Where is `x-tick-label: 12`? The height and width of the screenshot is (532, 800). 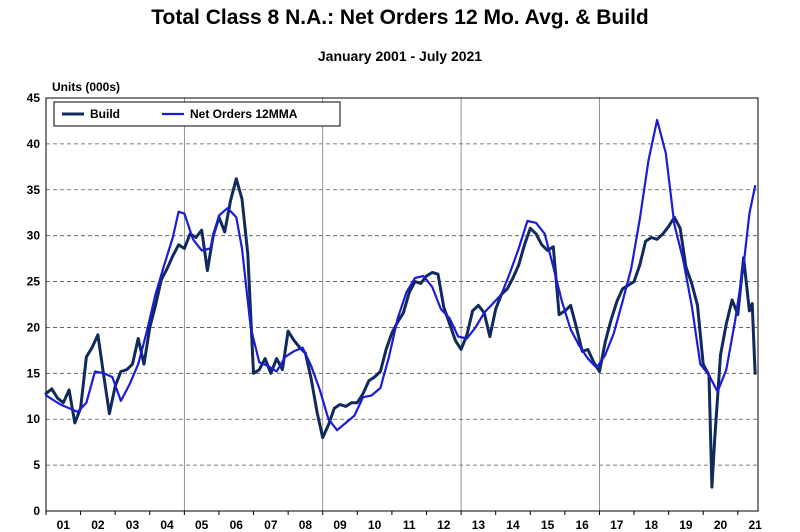 x-tick-label: 12 is located at coordinates (444, 525).